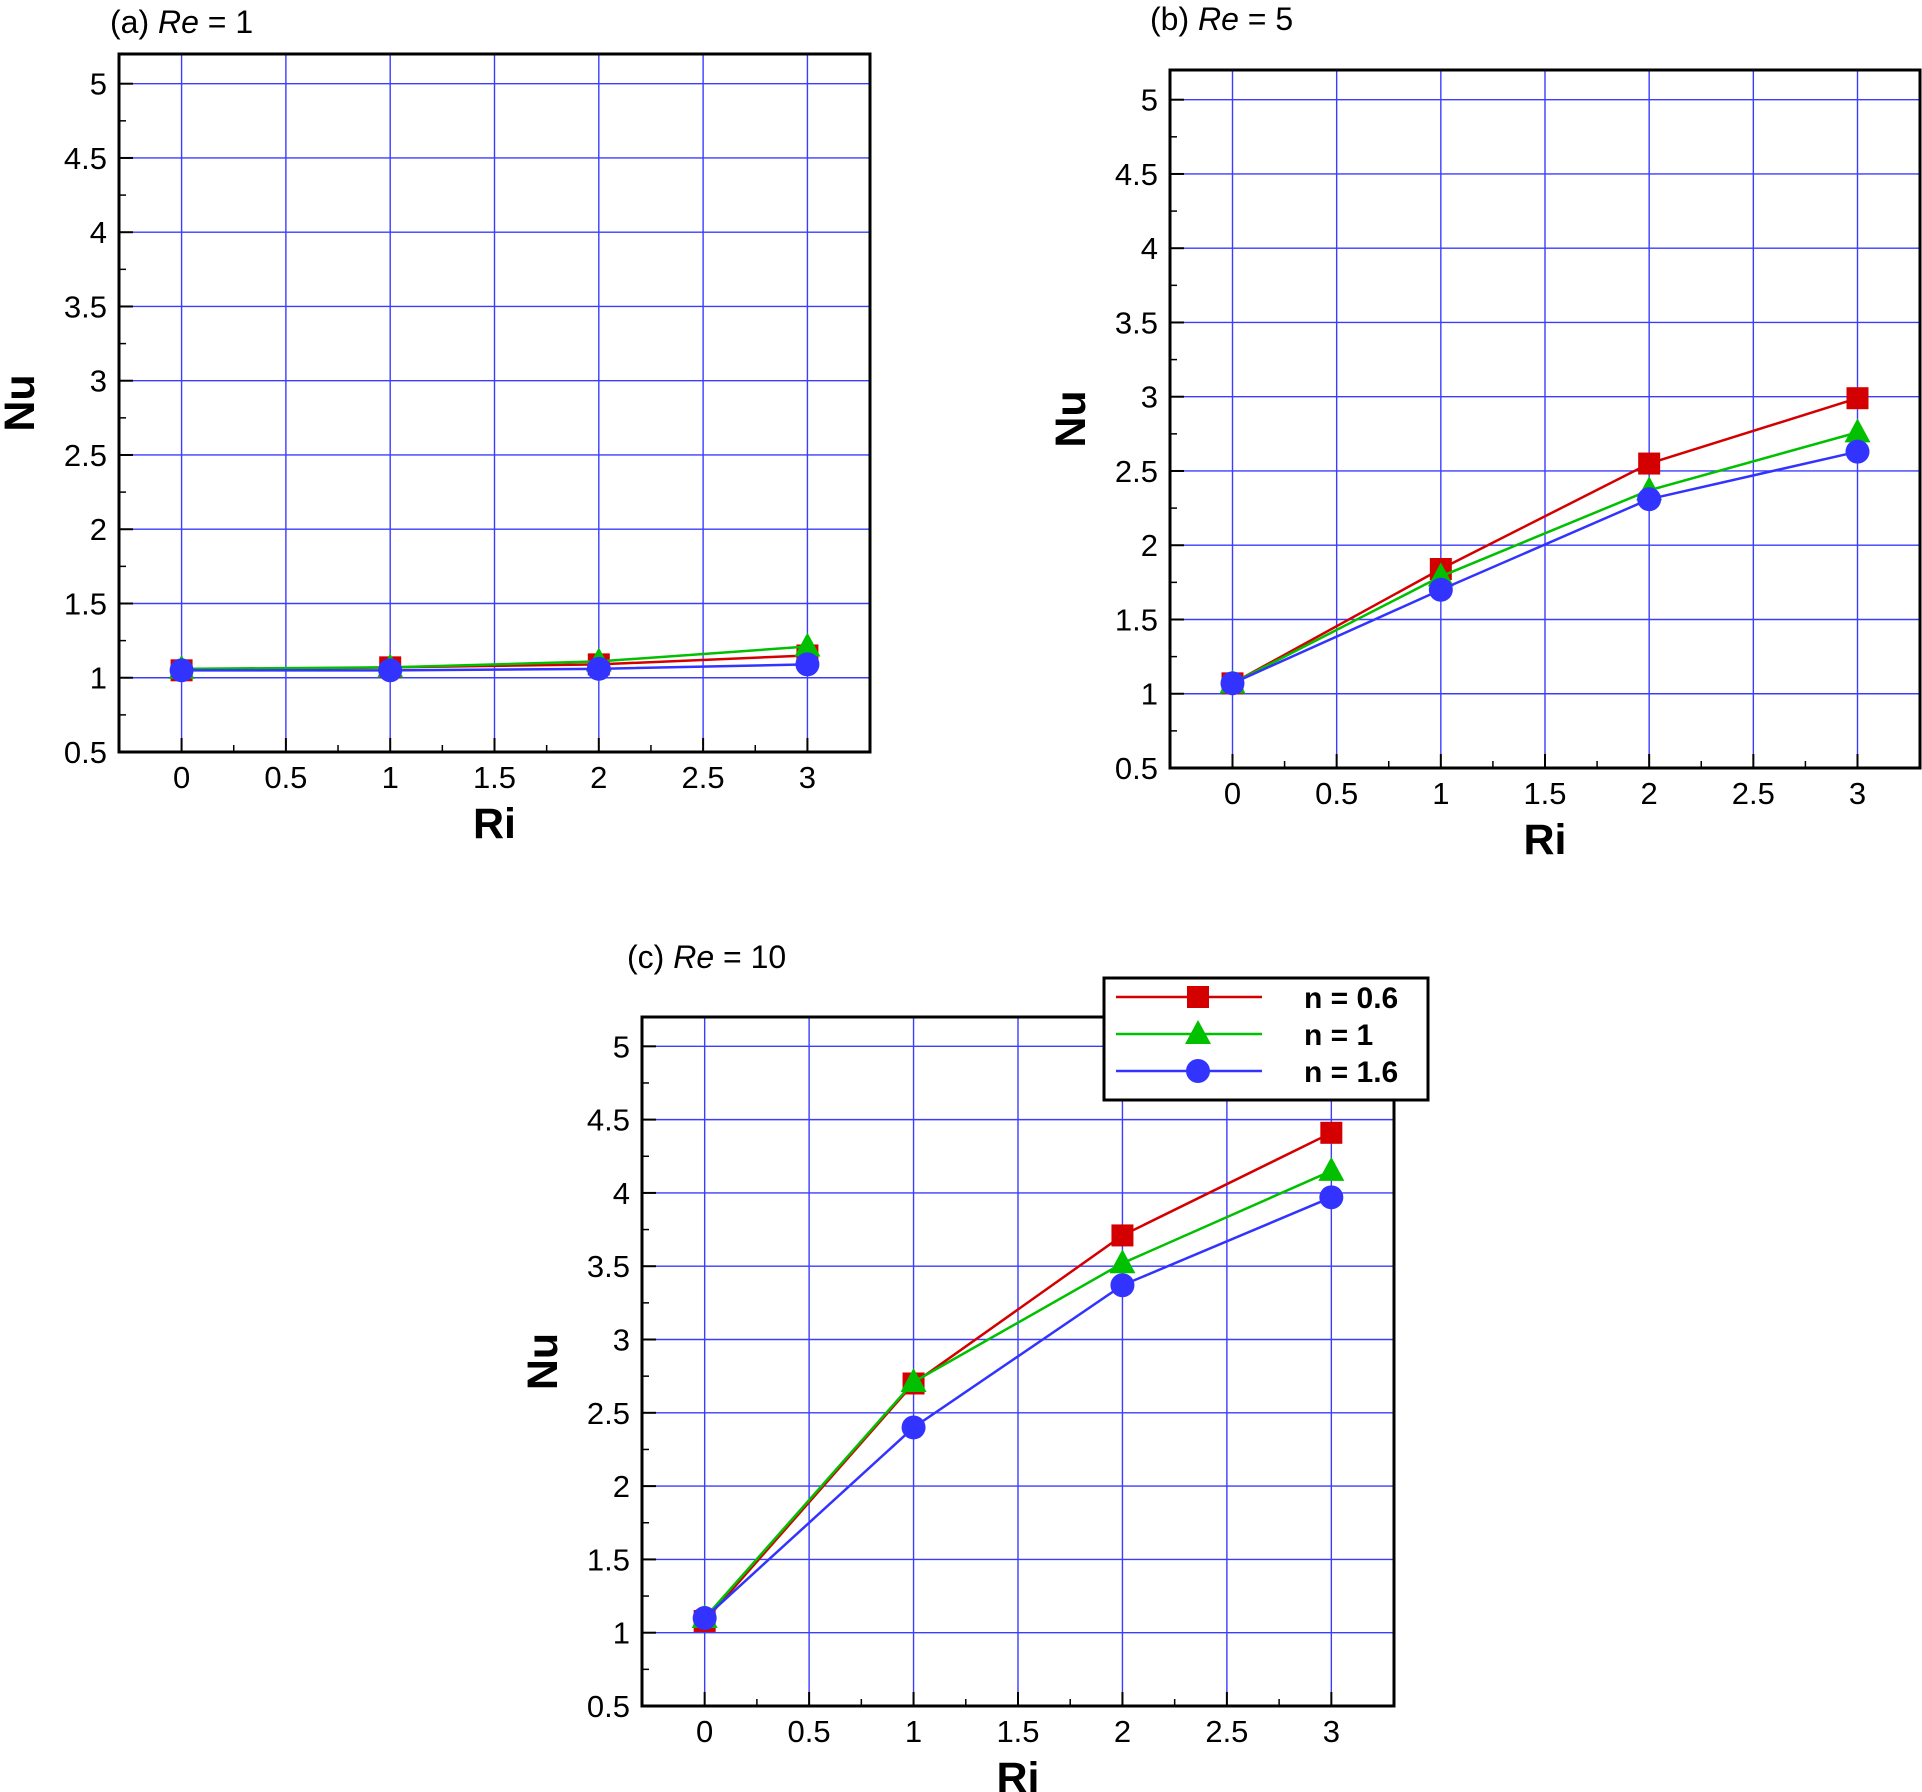 This screenshot has height=1792, width=1922. I want to click on legend-label-2: n = 1.6, so click(1351, 1072).